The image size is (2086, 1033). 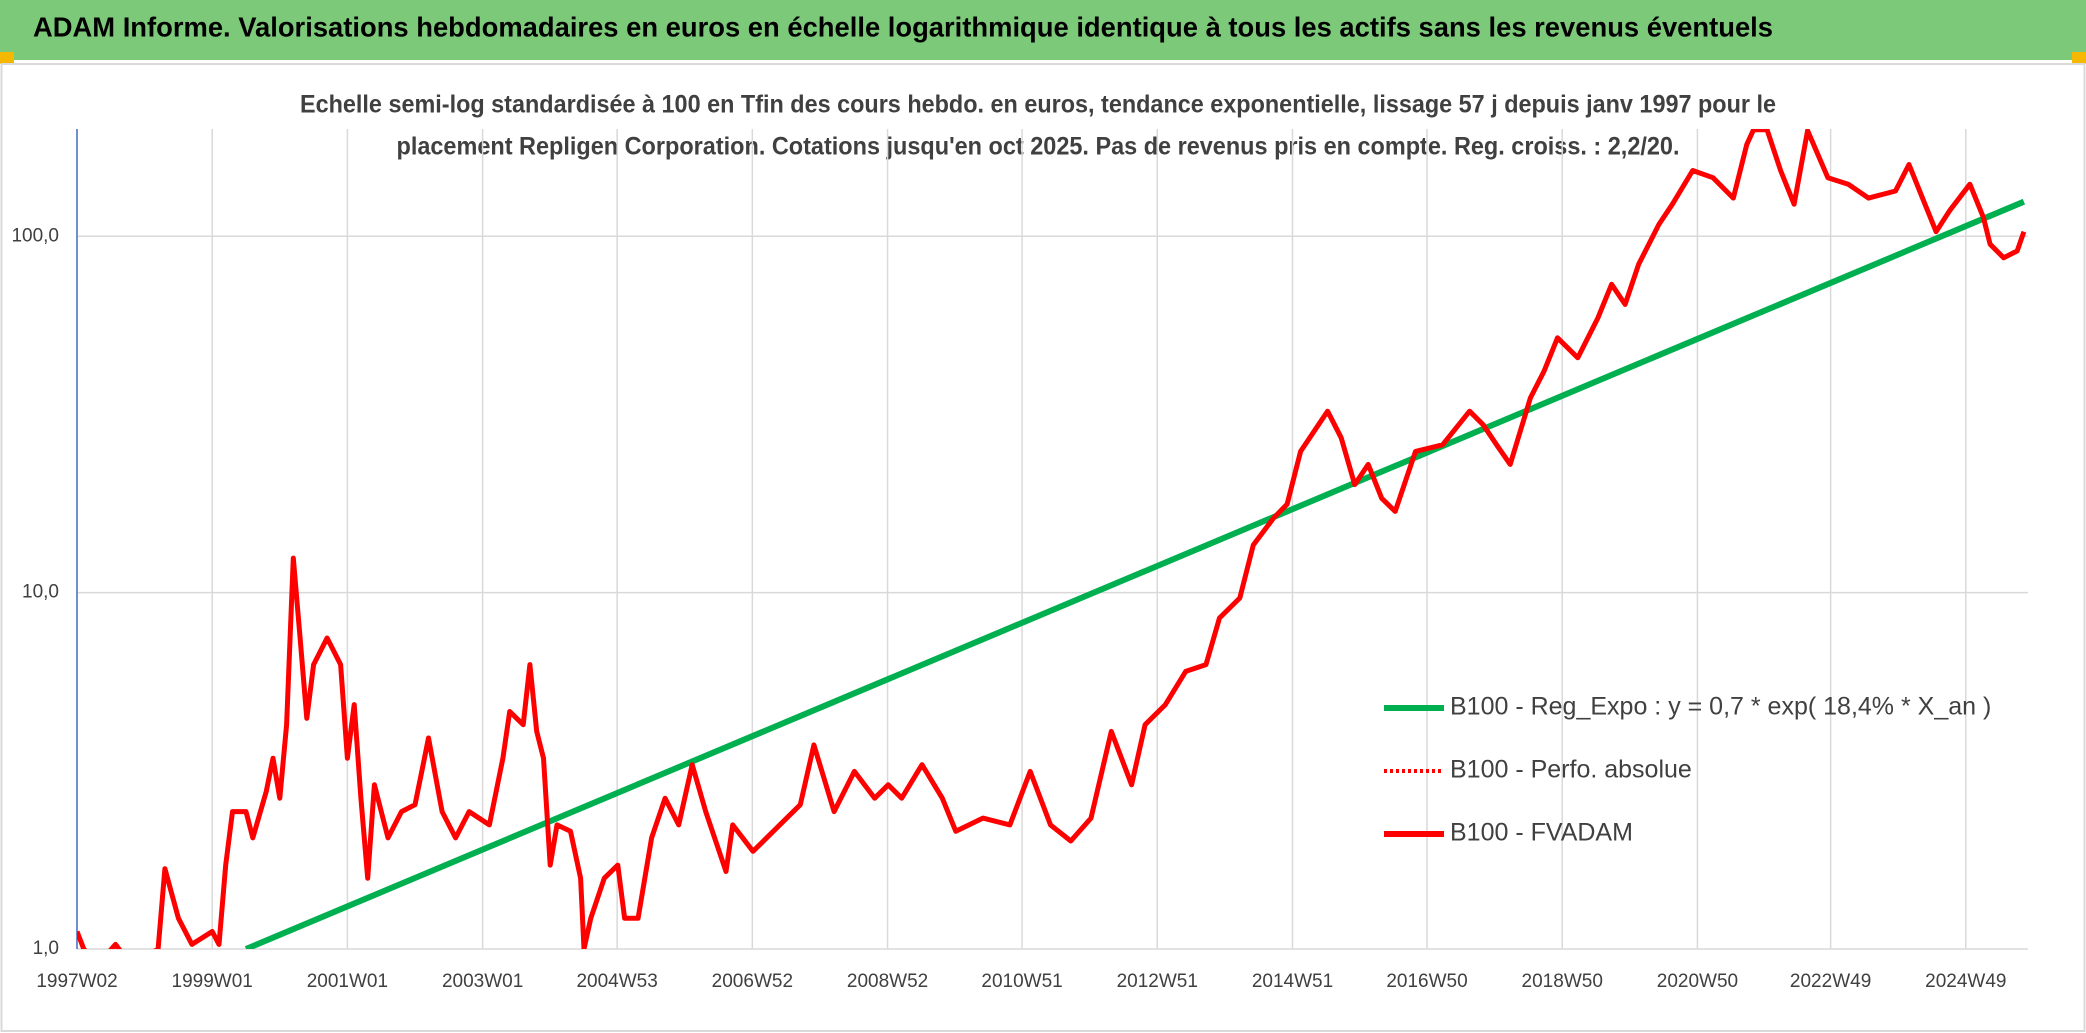 I want to click on x-tick-label: 2003W01, so click(x=482, y=981).